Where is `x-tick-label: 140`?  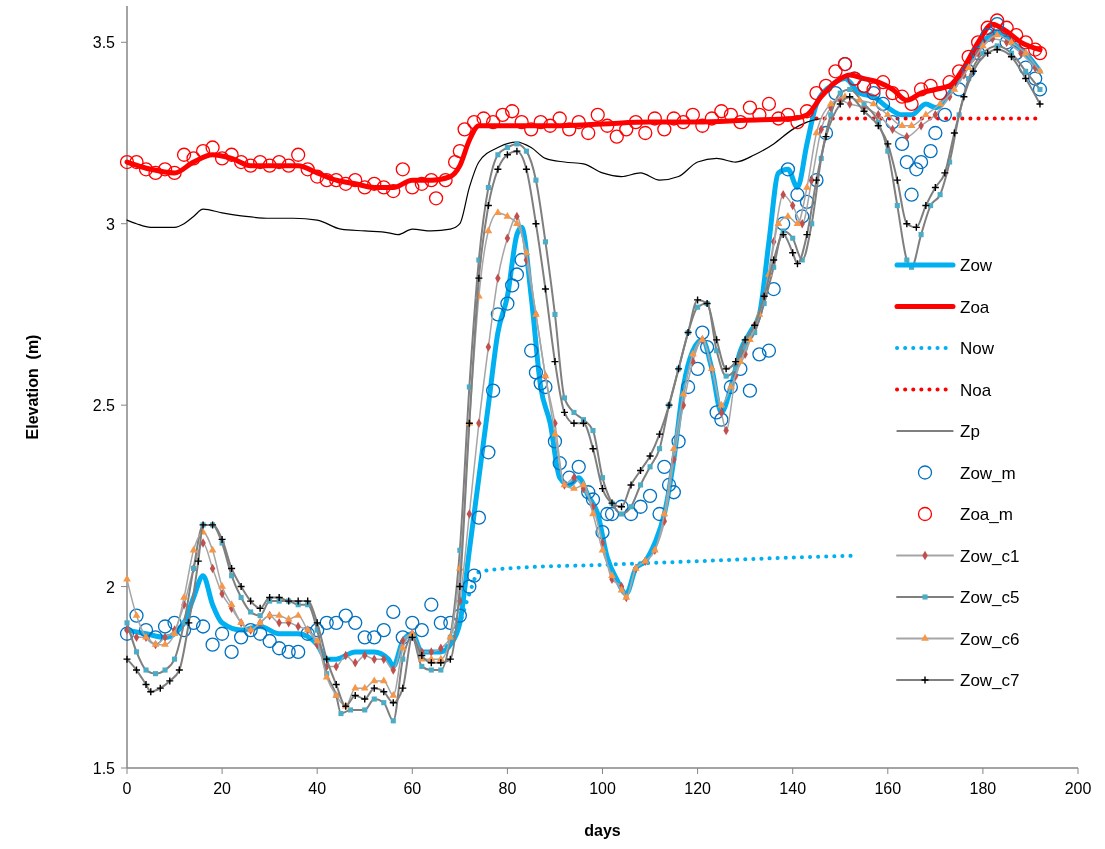 x-tick-label: 140 is located at coordinates (793, 788).